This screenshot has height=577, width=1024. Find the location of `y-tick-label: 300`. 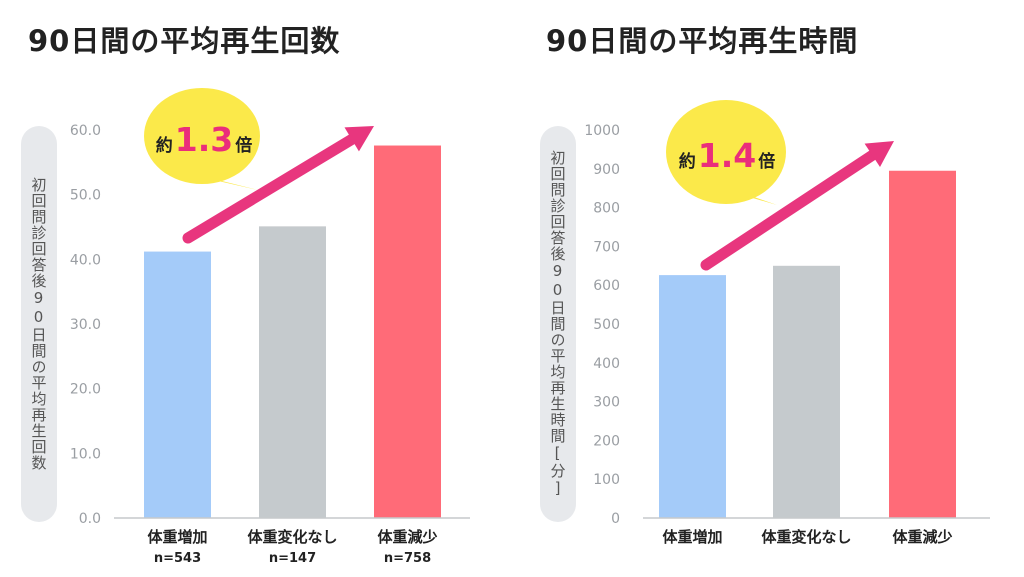

y-tick-label: 300 is located at coordinates (606, 403).